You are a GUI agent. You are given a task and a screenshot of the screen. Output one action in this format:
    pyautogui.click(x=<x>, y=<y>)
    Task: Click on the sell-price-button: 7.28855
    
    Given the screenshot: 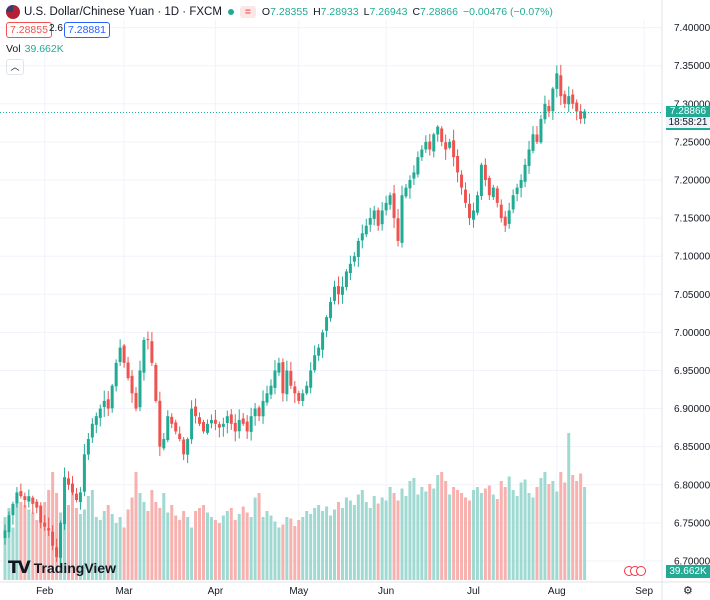 What is the action you would take?
    pyautogui.click(x=29, y=30)
    